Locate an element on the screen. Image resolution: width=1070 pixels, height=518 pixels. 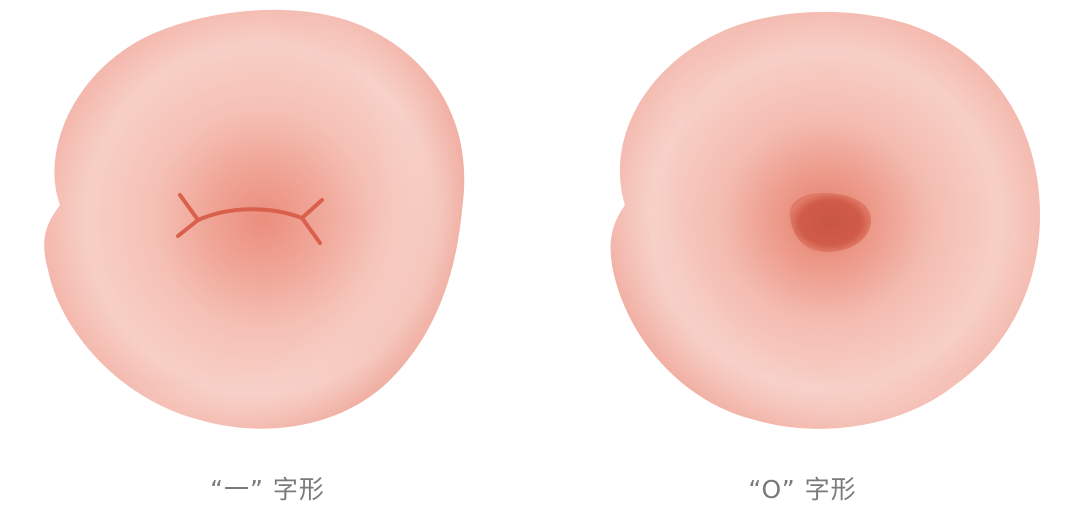
caption-round-os: “O” 字形 is located at coordinates (802, 489).